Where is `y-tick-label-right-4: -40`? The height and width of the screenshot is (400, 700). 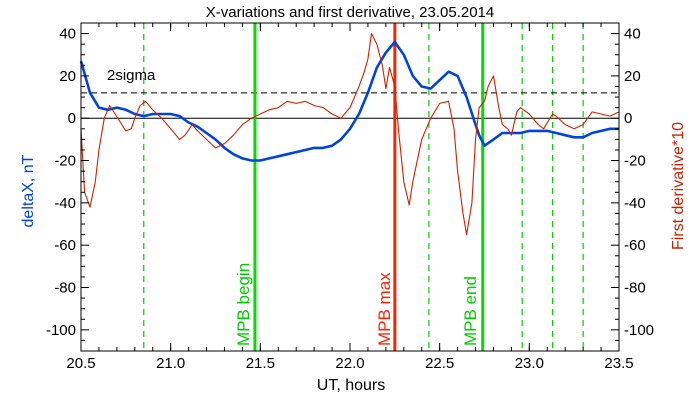
y-tick-label-right-4: -40 is located at coordinates (635, 203).